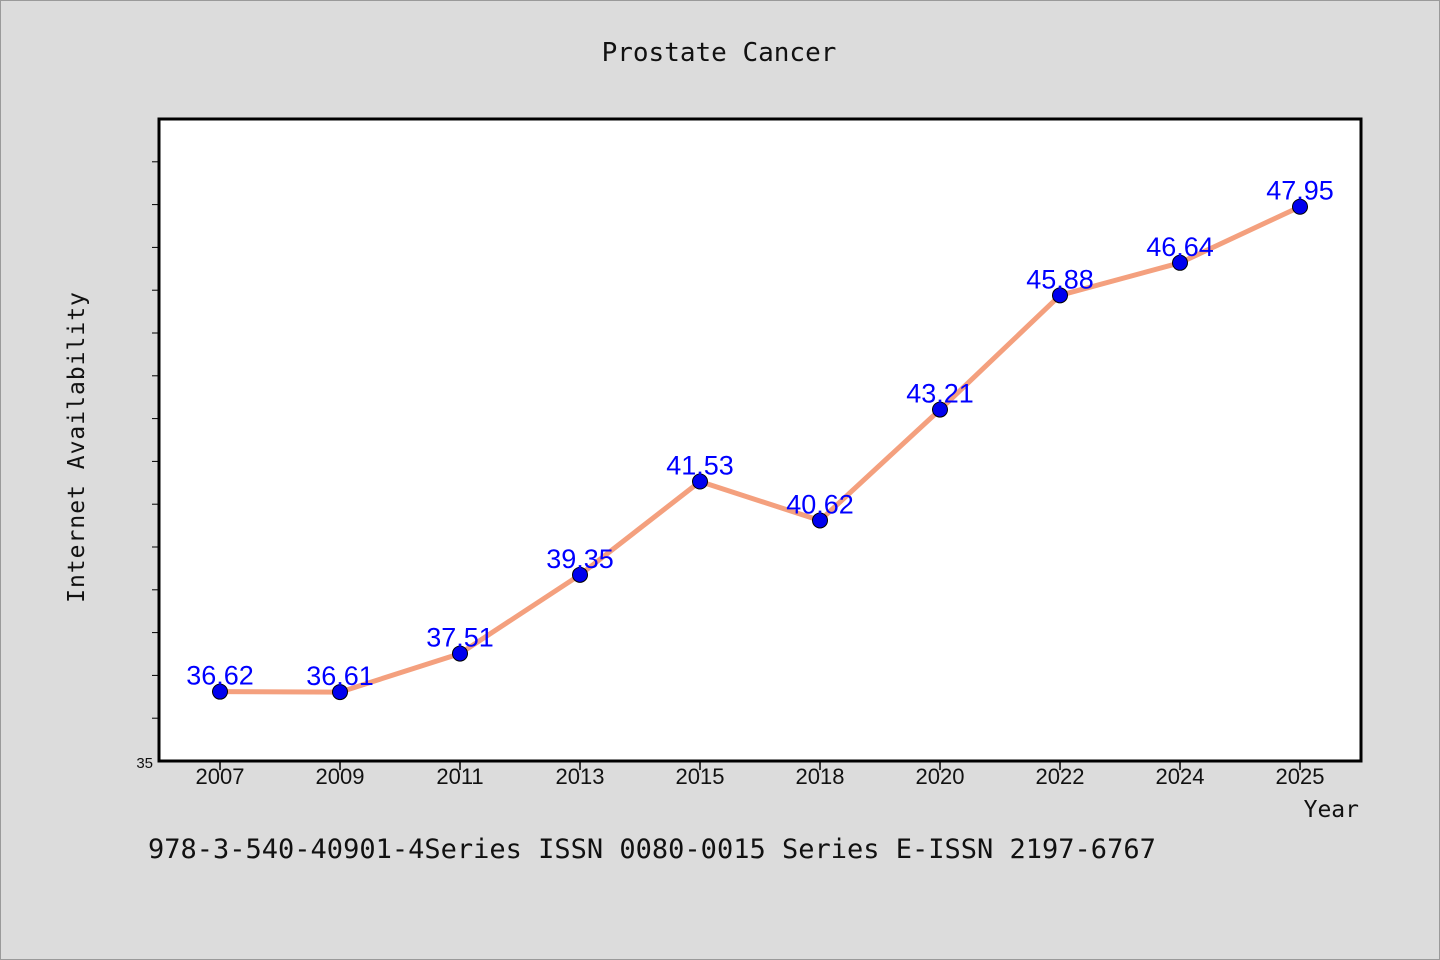 The width and height of the screenshot is (1440, 960). What do you see at coordinates (340, 776) in the screenshot?
I see `x-tick-label: 2009` at bounding box center [340, 776].